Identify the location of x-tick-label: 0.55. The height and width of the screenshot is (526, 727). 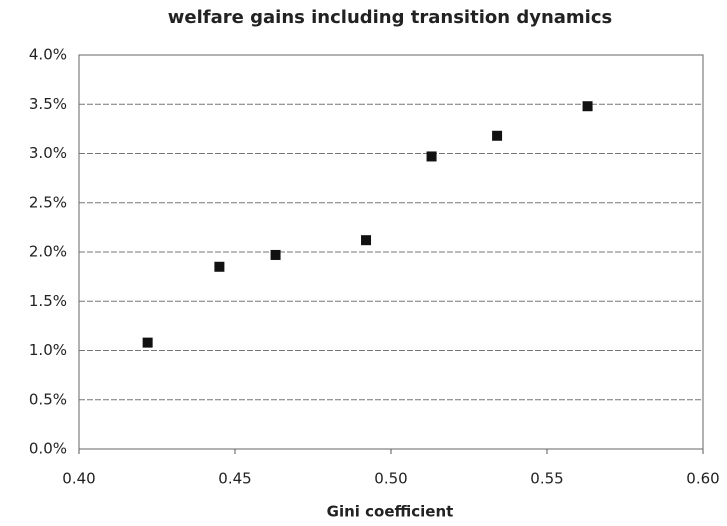
(546, 479).